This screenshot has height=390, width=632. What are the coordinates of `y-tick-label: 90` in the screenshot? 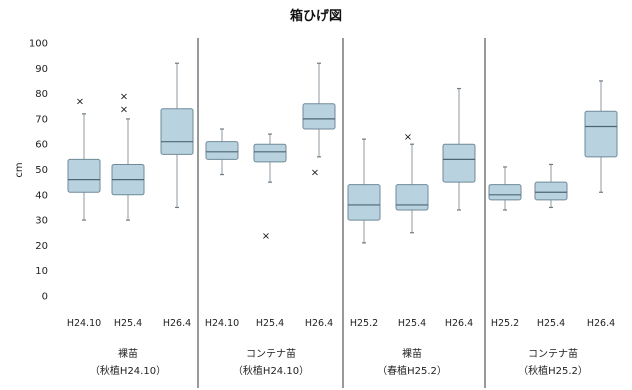 It's located at (41, 69).